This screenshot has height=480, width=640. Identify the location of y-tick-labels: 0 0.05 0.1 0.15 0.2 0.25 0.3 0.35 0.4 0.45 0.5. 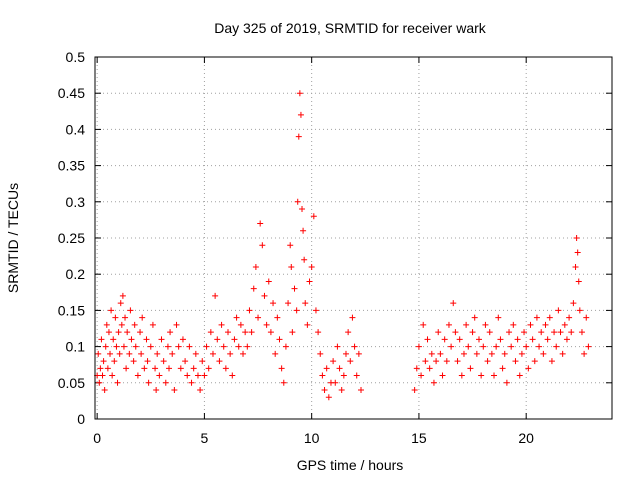
(71, 238).